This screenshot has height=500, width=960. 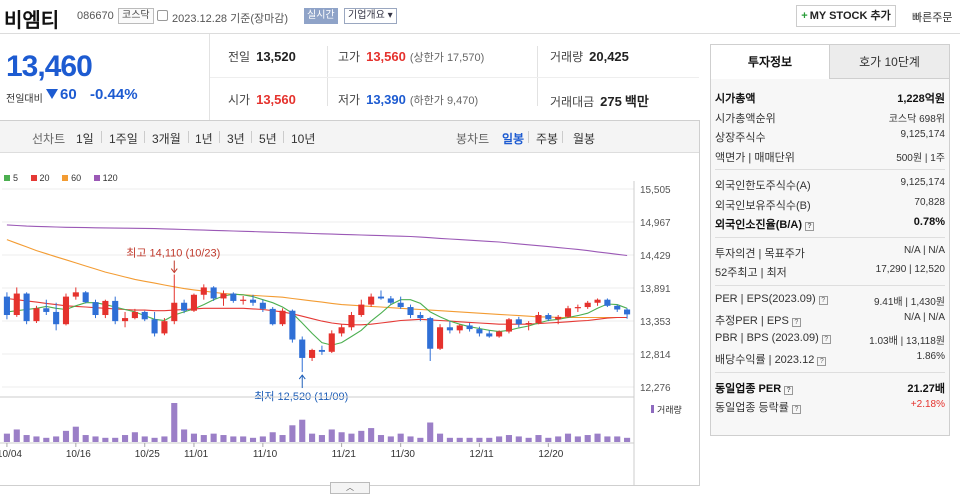 I want to click on legend-ma20: 20, so click(x=40, y=178).